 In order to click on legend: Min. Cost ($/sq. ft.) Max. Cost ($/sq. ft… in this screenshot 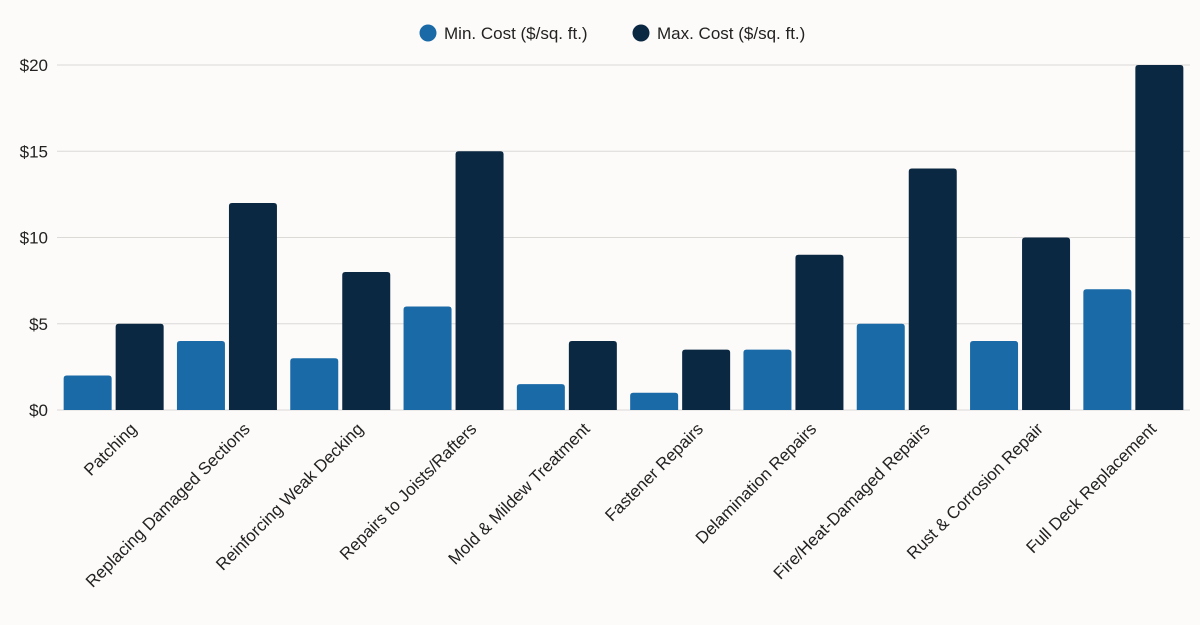, I will do `click(612, 33)`.